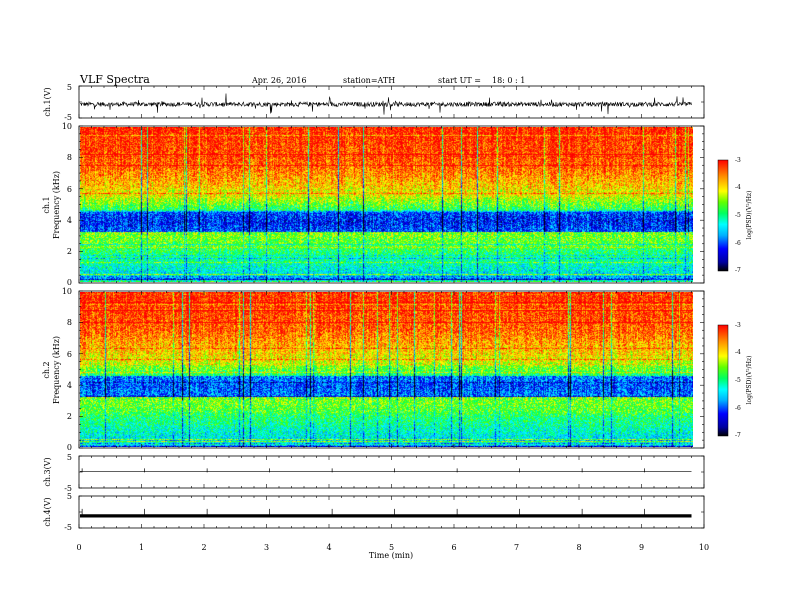 The height and width of the screenshot is (612, 792). What do you see at coordinates (459, 80) in the screenshot?
I see `start-label: start UT =` at bounding box center [459, 80].